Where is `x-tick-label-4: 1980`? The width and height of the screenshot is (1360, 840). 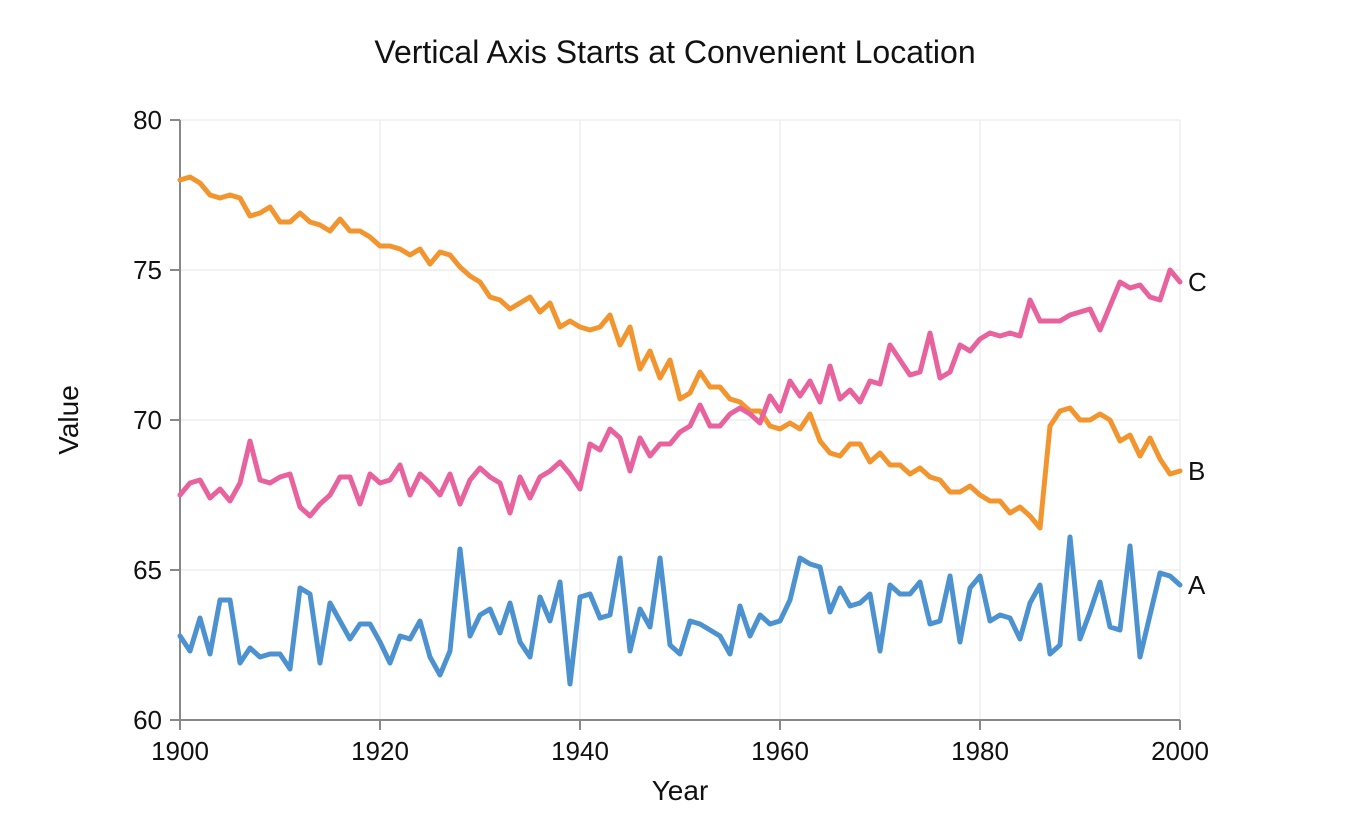 x-tick-label-4: 1980 is located at coordinates (980, 751).